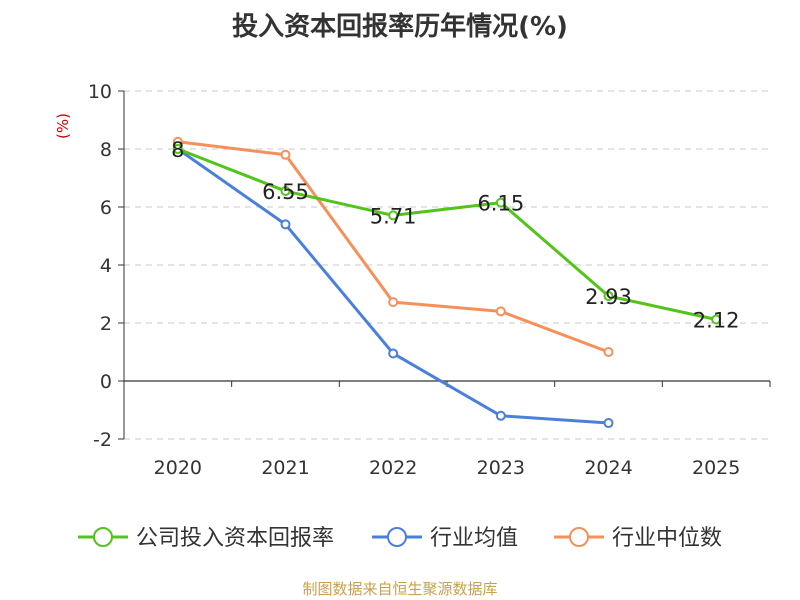 This screenshot has width=800, height=600. What do you see at coordinates (106, 150) in the screenshot?
I see `y-tick-label: 8` at bounding box center [106, 150].